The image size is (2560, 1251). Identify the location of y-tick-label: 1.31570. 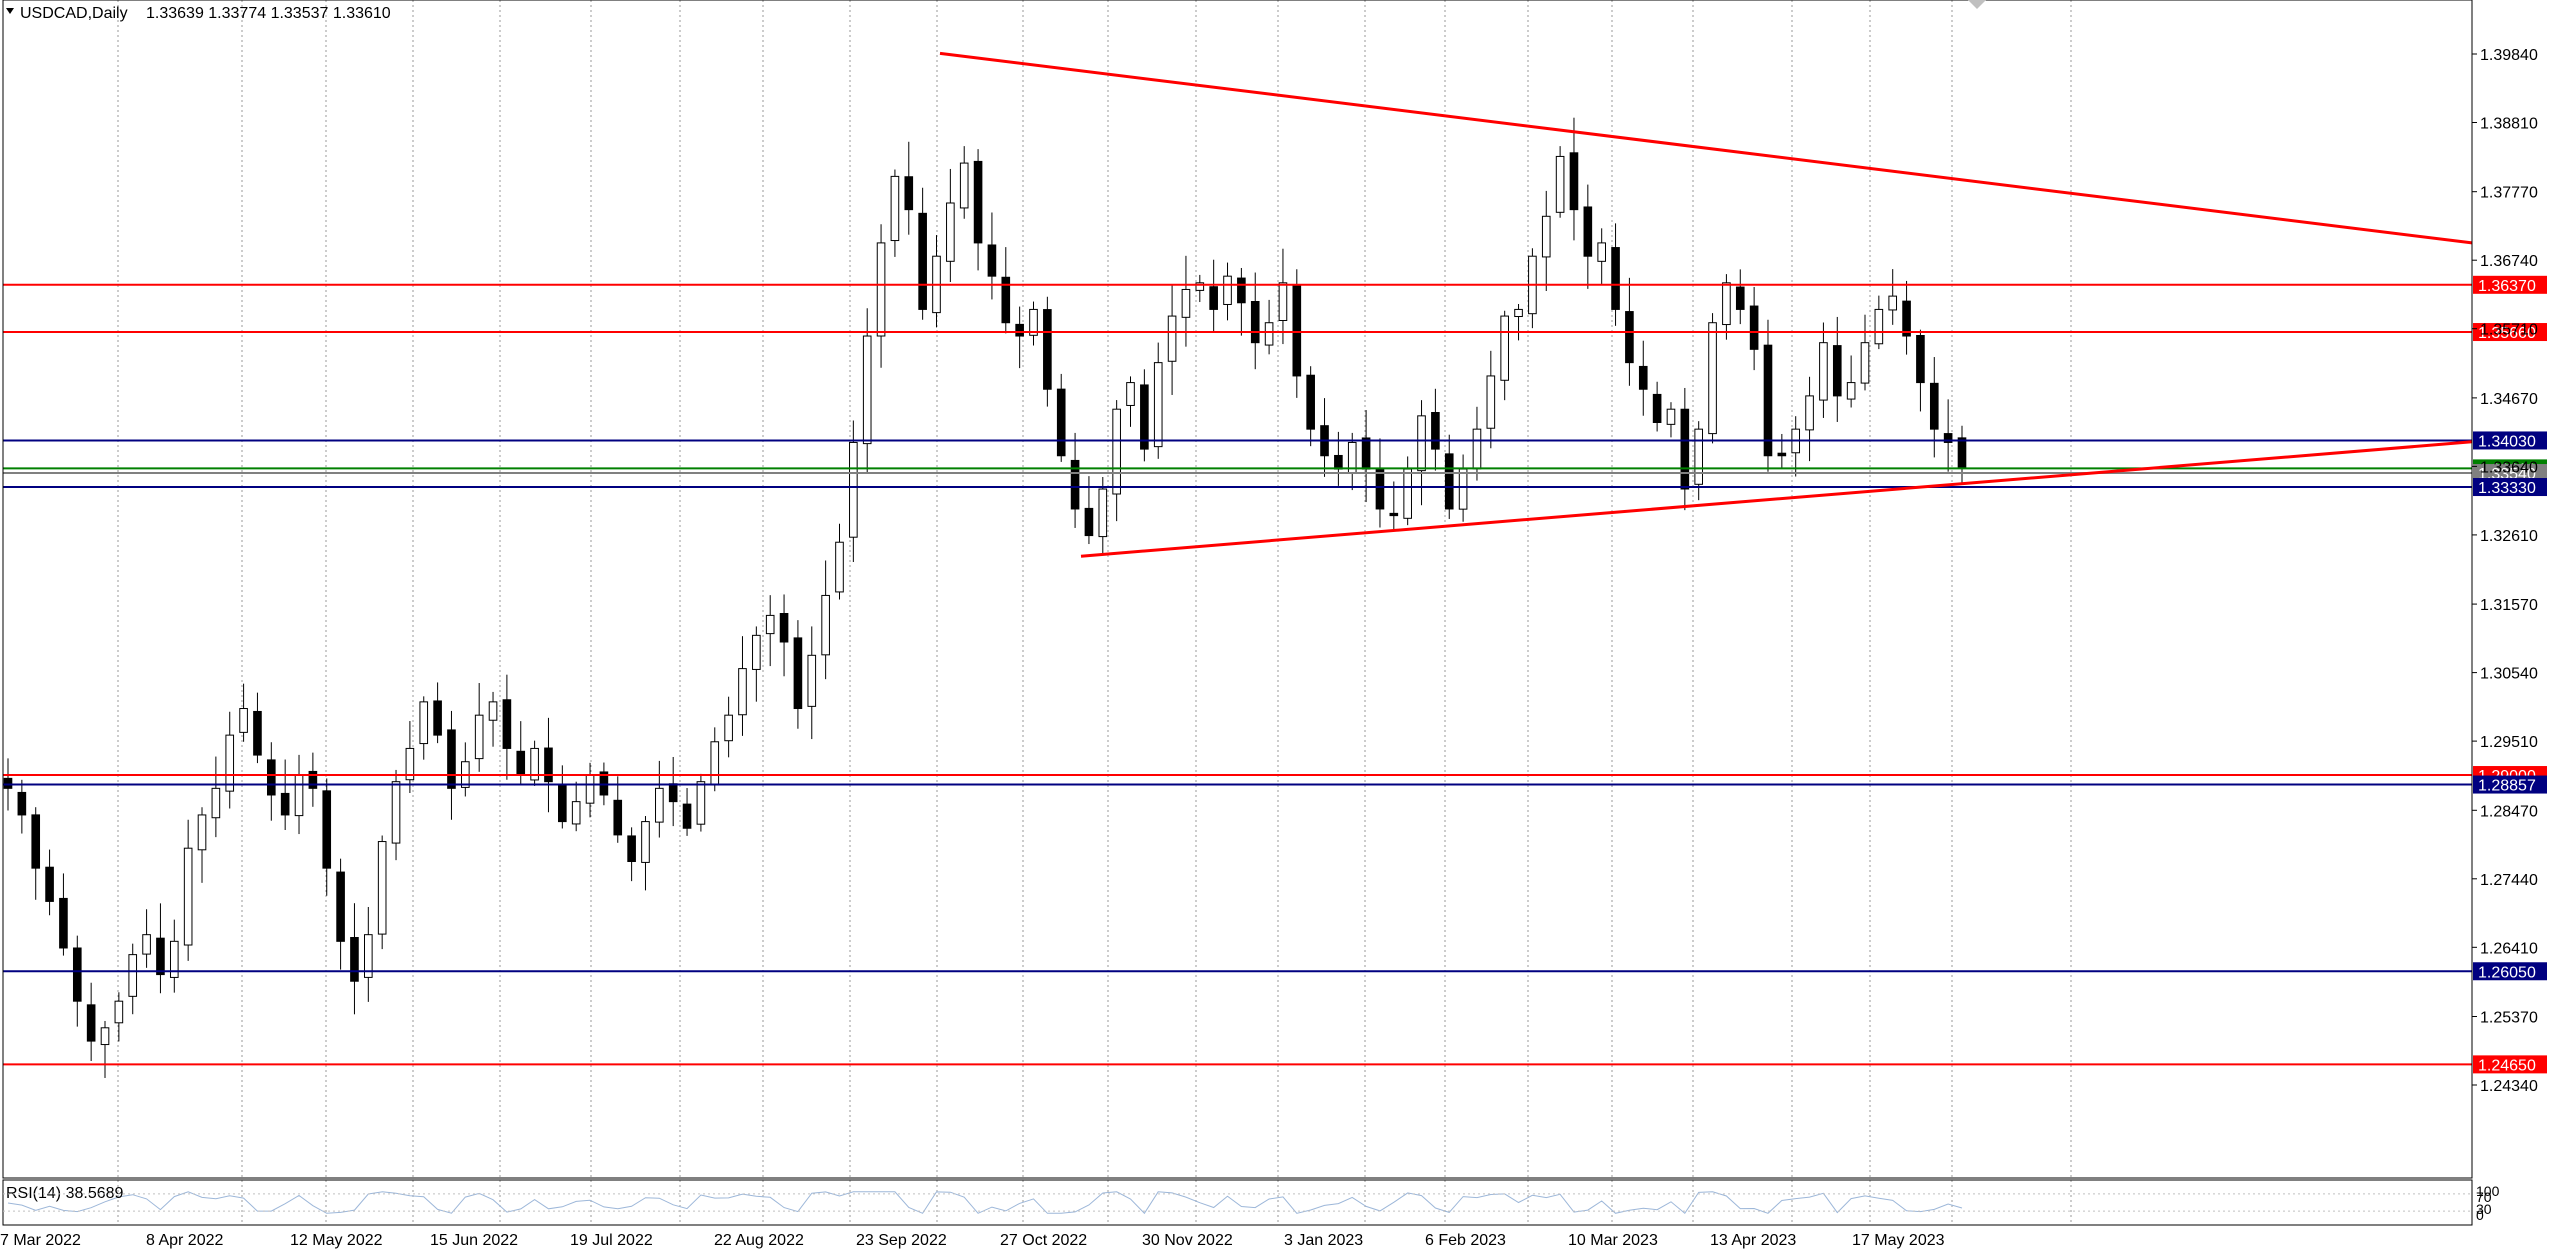
(2509, 605).